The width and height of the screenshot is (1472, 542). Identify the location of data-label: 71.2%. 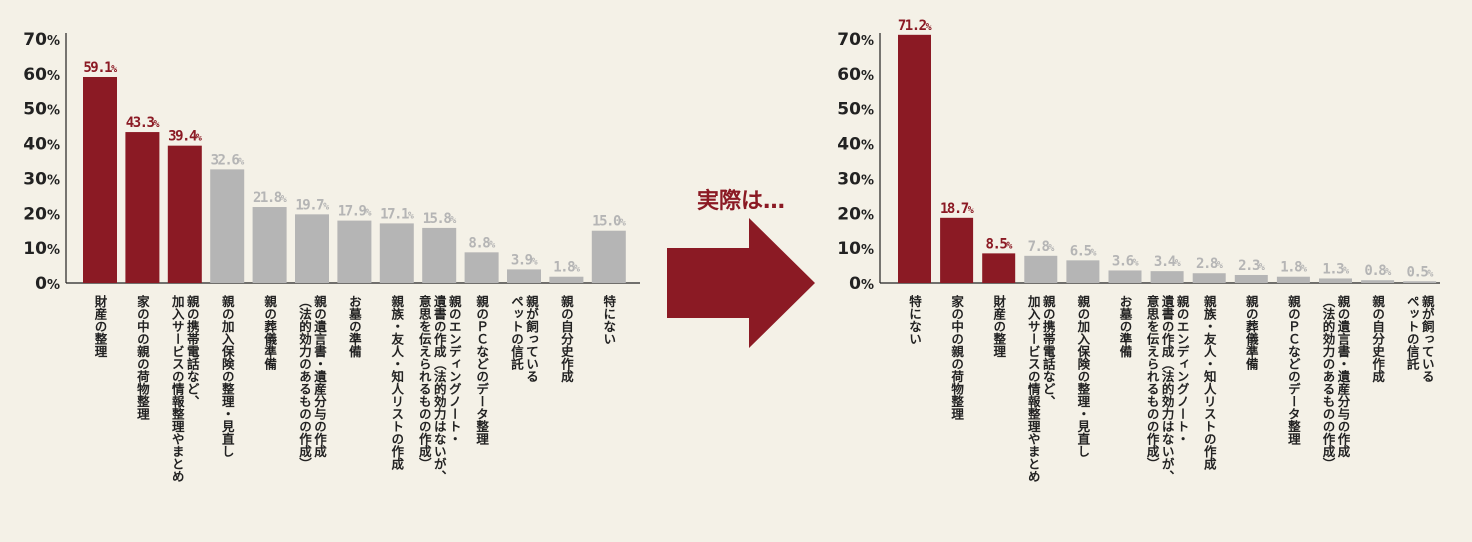
(915, 26).